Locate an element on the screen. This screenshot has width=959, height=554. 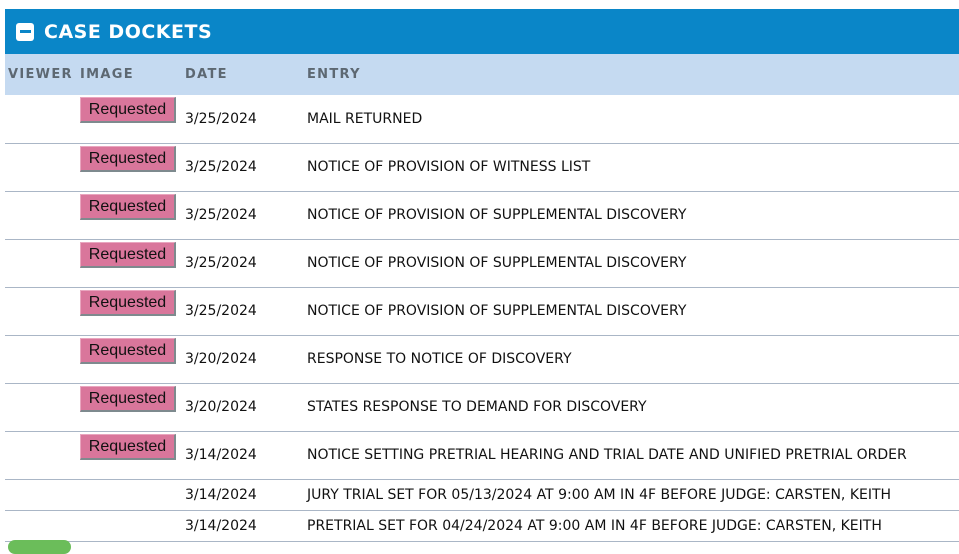
panel-title: CASE DOCKETS is located at coordinates (128, 31).